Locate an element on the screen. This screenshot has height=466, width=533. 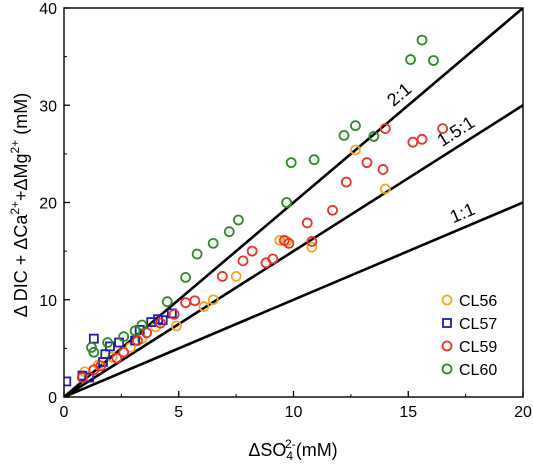
legend-marker-cl57 is located at coordinates (447, 323).